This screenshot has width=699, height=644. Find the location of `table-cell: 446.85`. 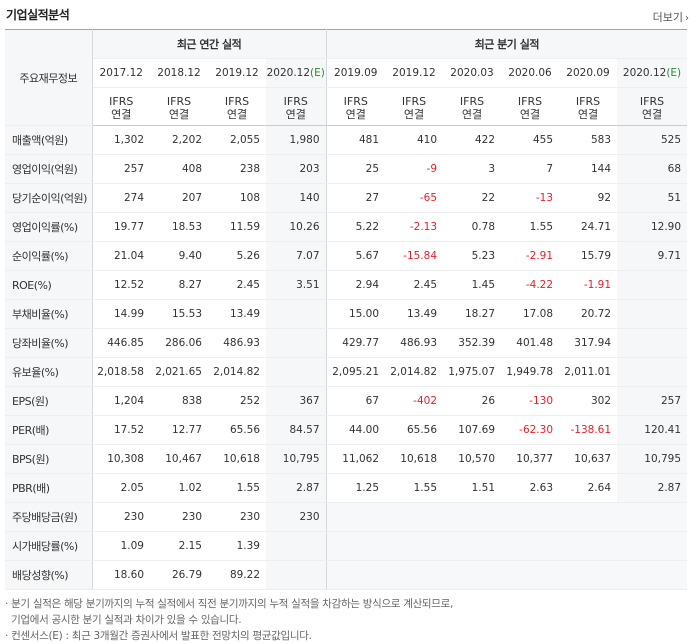

table-cell: 446.85 is located at coordinates (121, 343).